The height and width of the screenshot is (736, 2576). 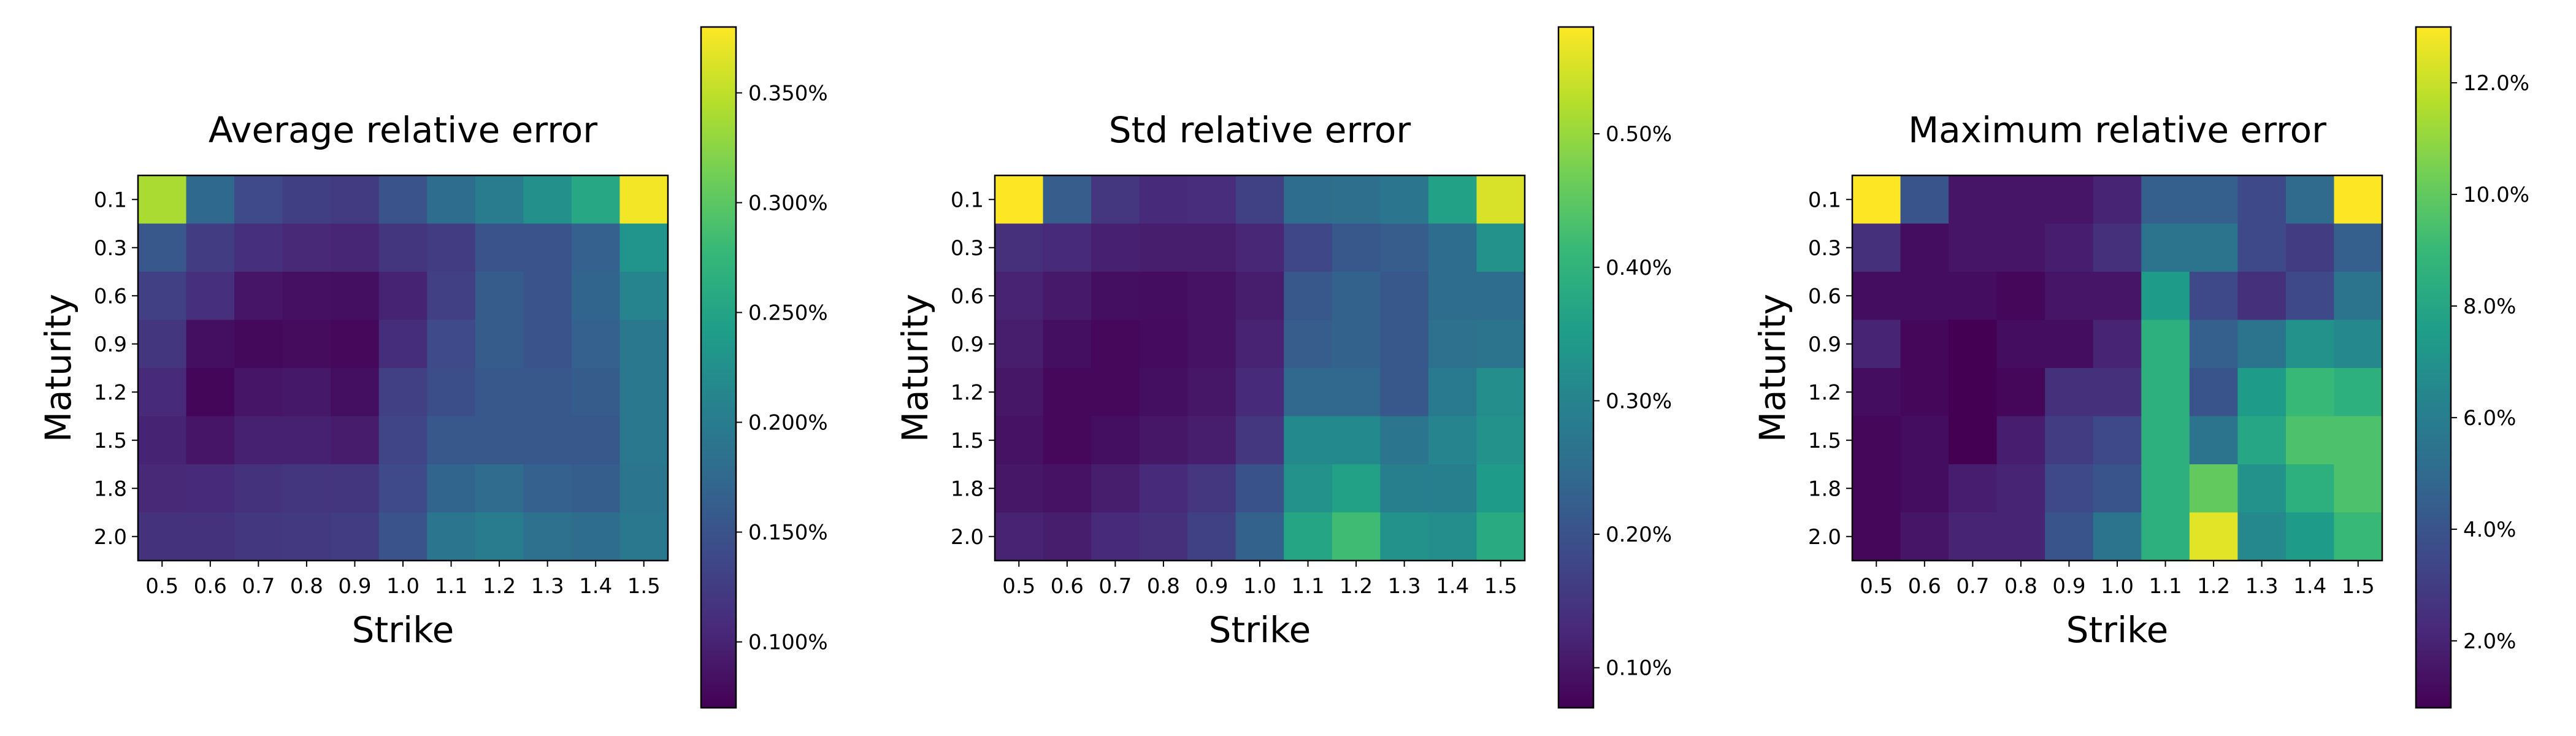 I want to click on x-tick-label: 1.0, so click(x=1259, y=586).